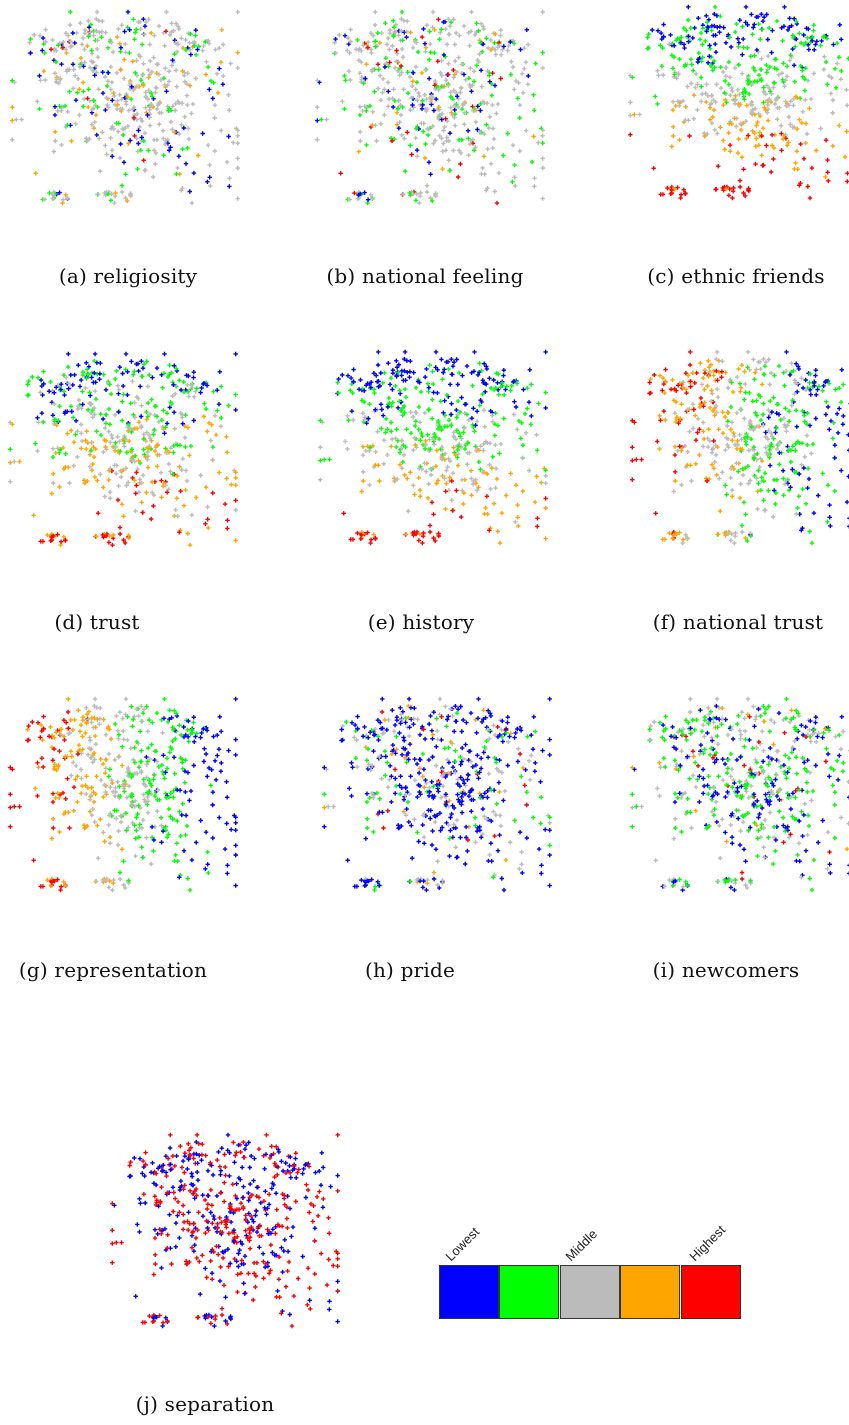  What do you see at coordinates (123, 794) in the screenshot?
I see `scatter-plot-g` at bounding box center [123, 794].